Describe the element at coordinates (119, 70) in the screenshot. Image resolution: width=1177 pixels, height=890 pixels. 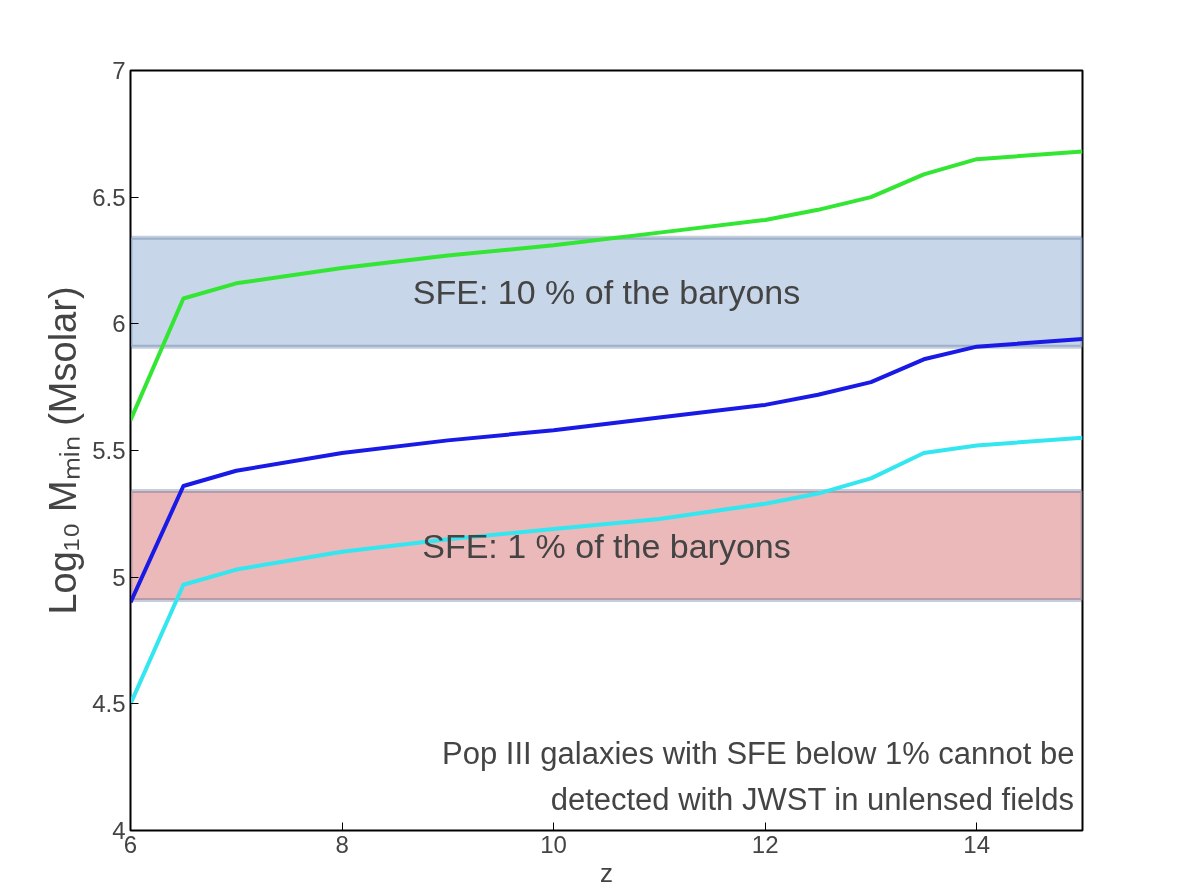
I see `y-tick-label: 7` at that location.